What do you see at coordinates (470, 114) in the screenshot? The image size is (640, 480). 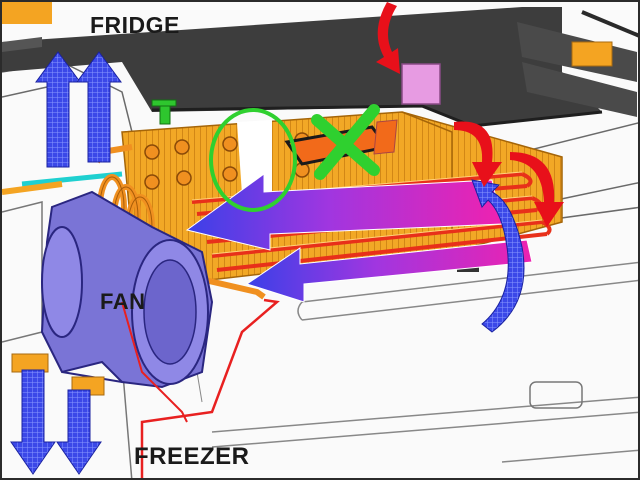 I see `curved-red-arrows` at bounding box center [470, 114].